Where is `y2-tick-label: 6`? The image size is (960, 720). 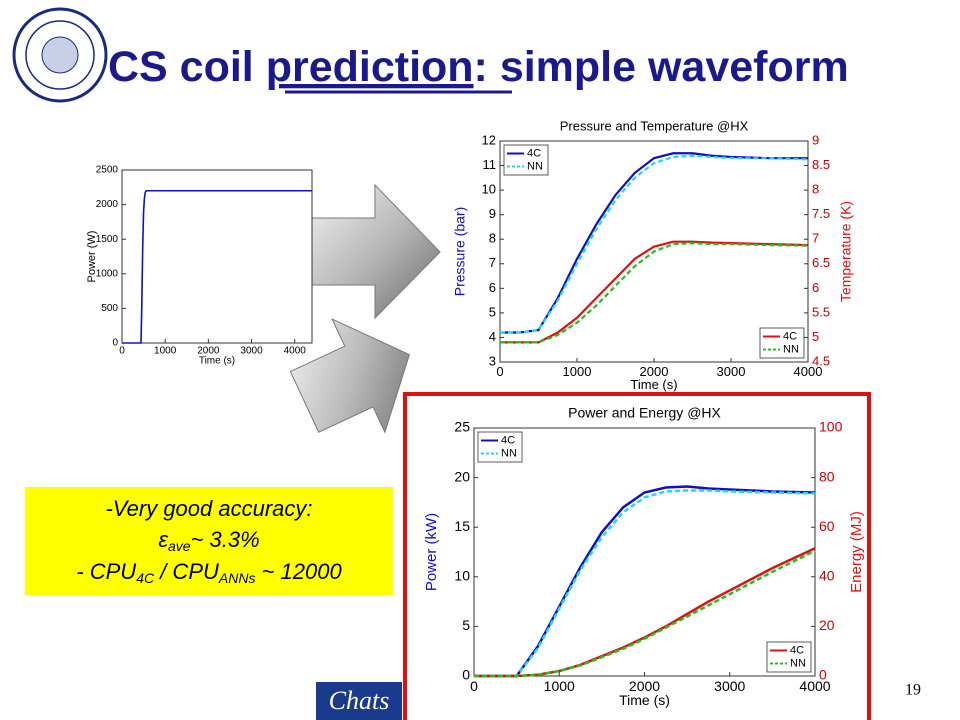 y2-tick-label: 6 is located at coordinates (815, 287).